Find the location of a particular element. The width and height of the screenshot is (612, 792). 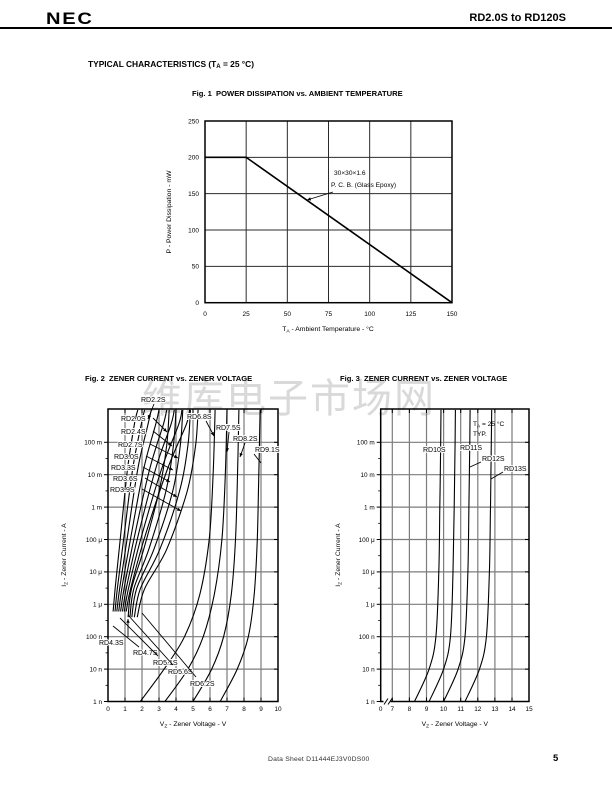

leader-RD2.0S-head is located at coordinates (165, 430).